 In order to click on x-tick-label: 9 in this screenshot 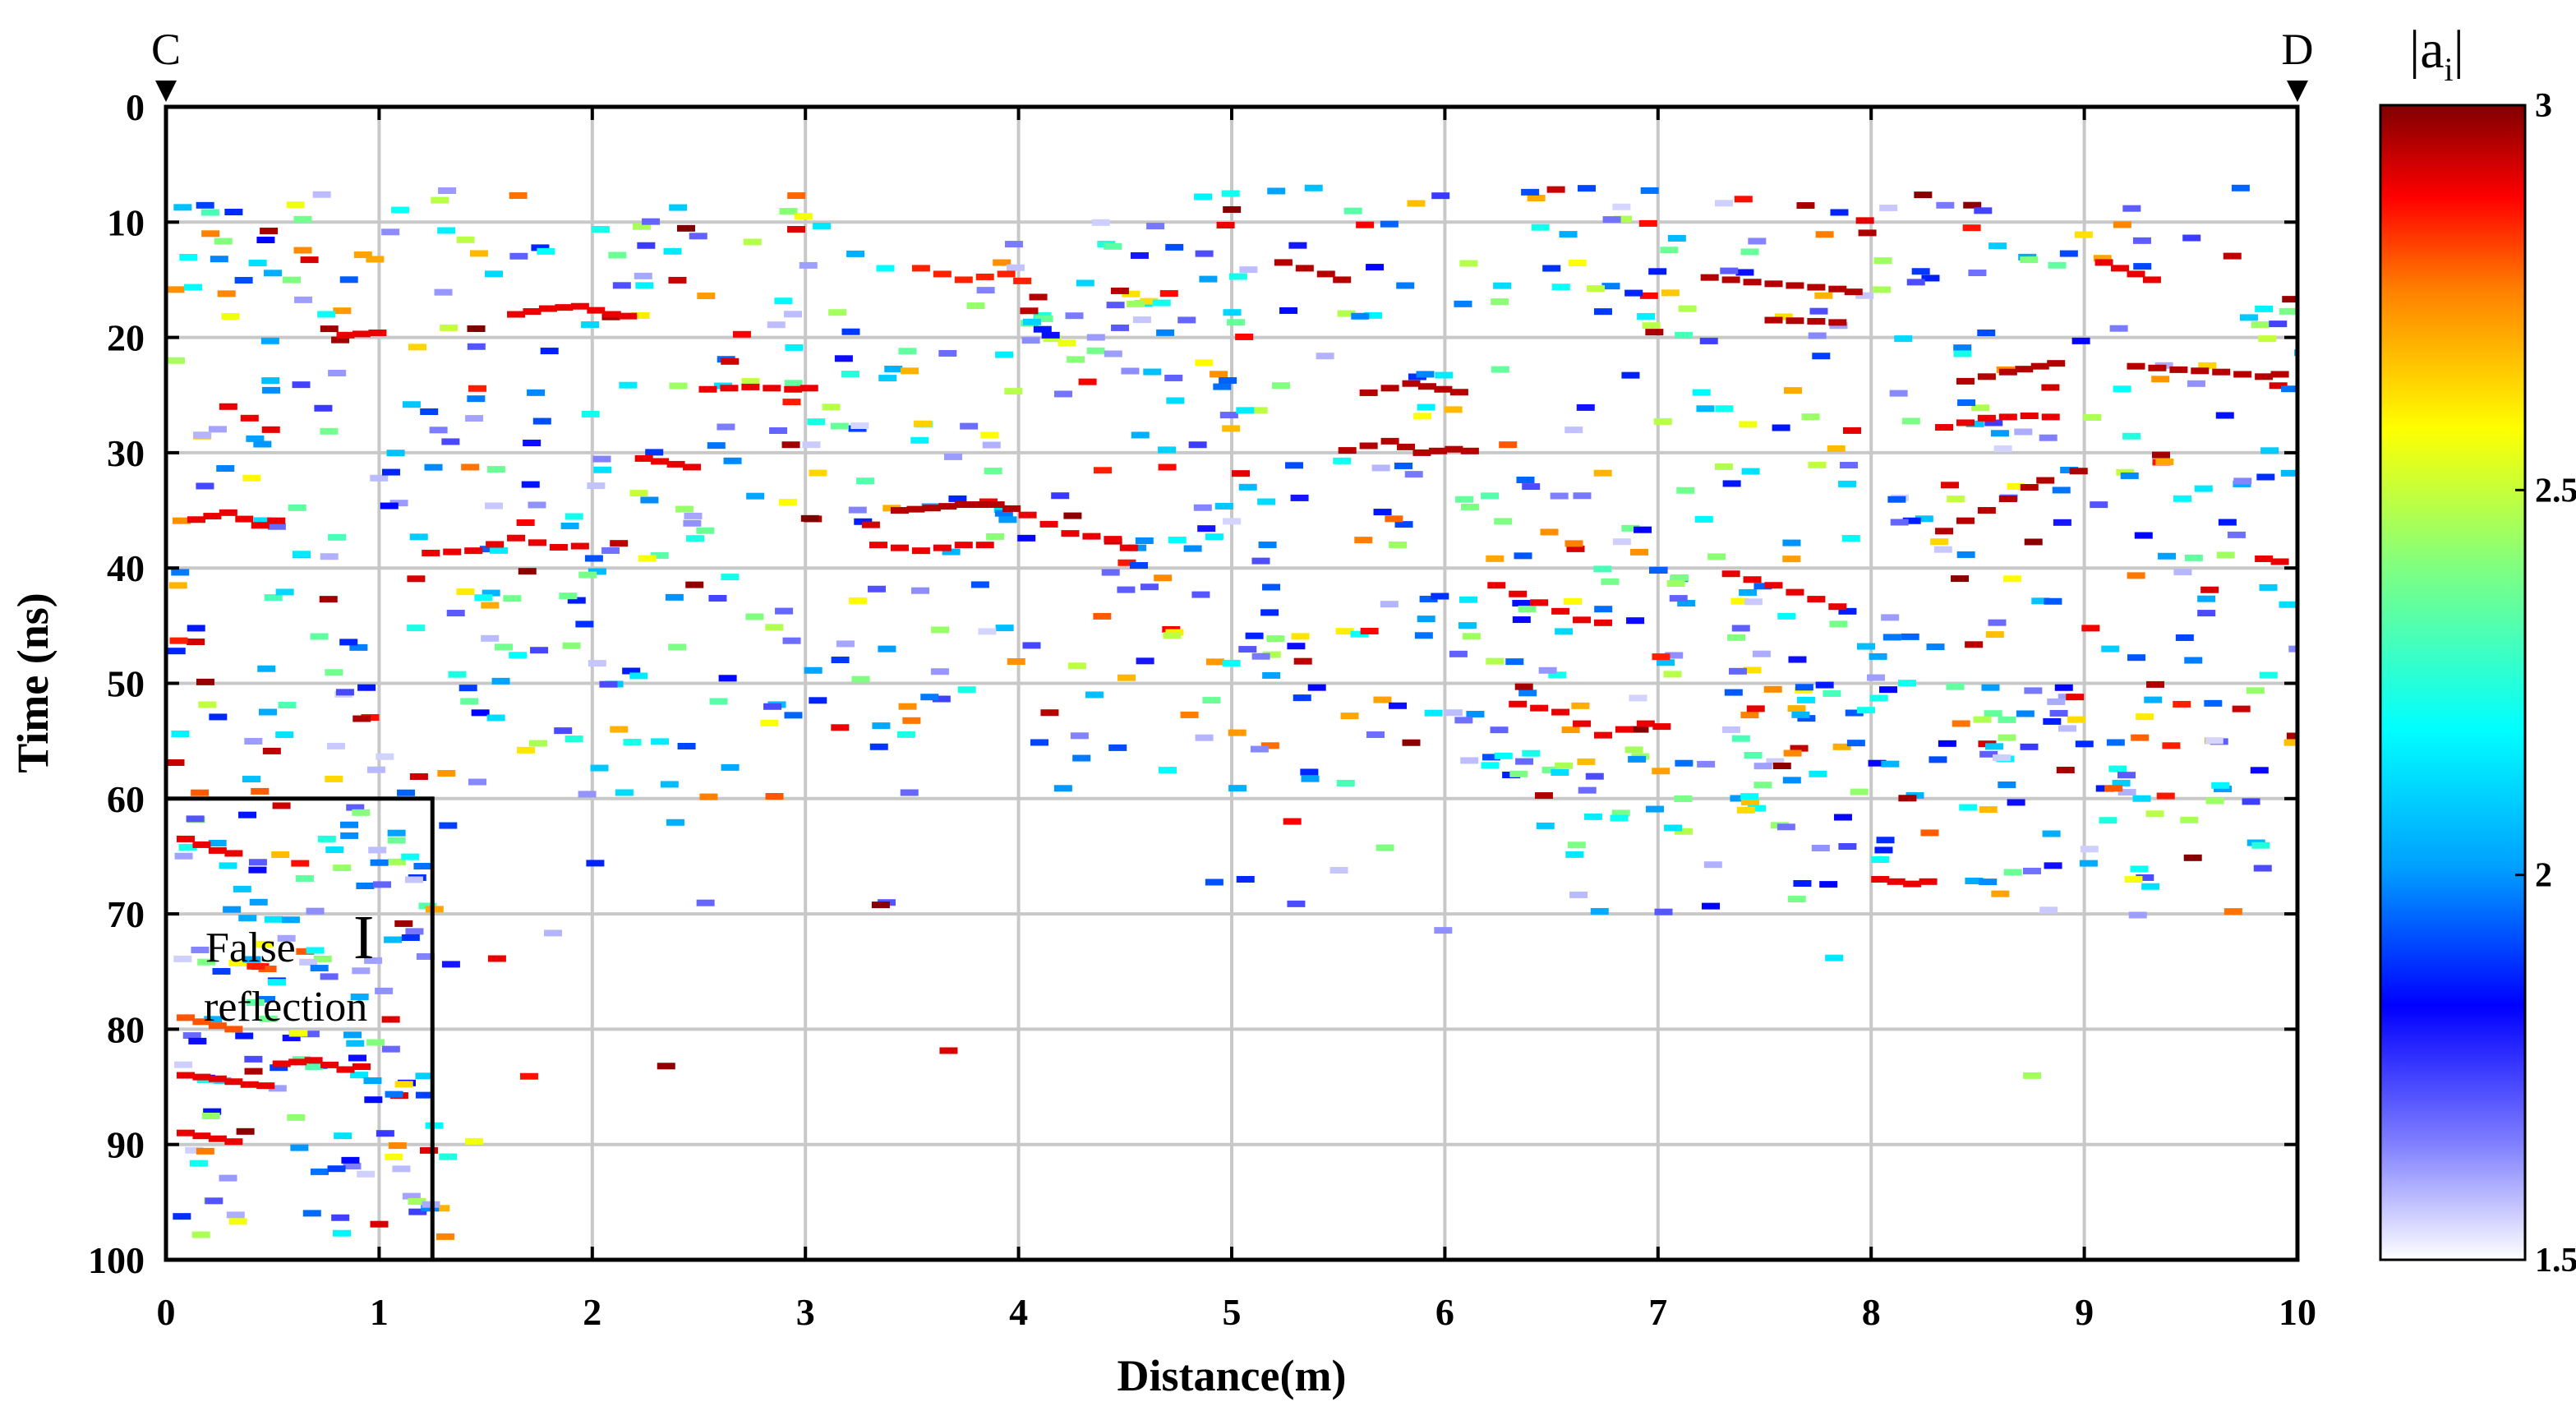, I will do `click(2084, 1312)`.